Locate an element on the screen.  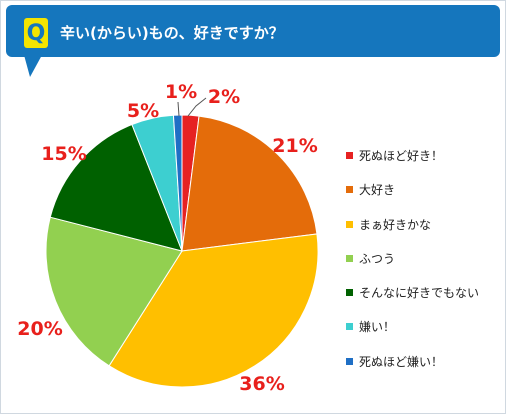
legend-label: 嫌い！ is located at coordinates (377, 327).